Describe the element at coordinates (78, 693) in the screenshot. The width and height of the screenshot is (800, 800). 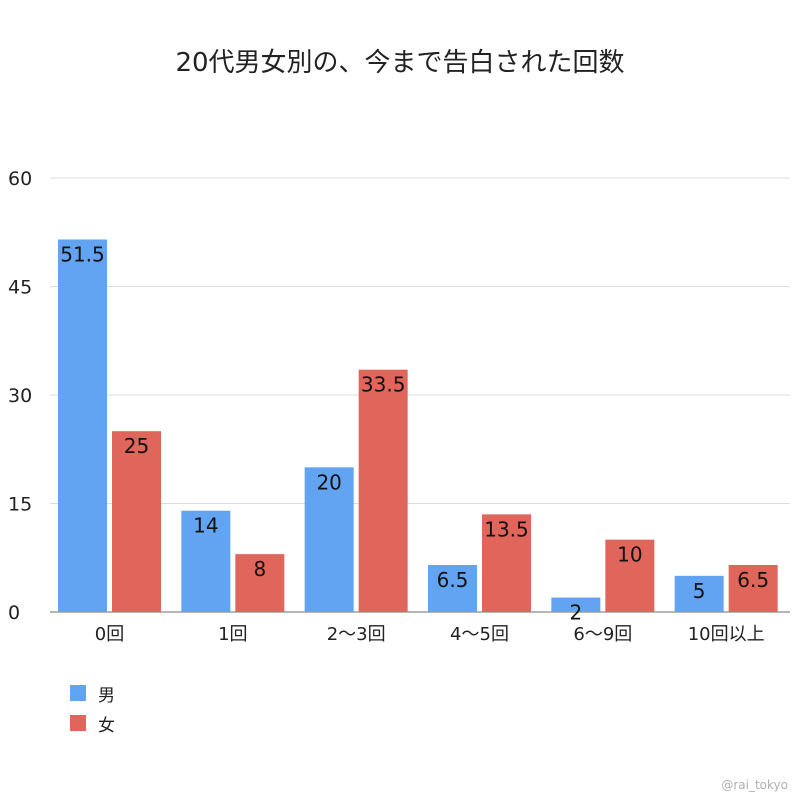
I see `legend-swatch-male` at that location.